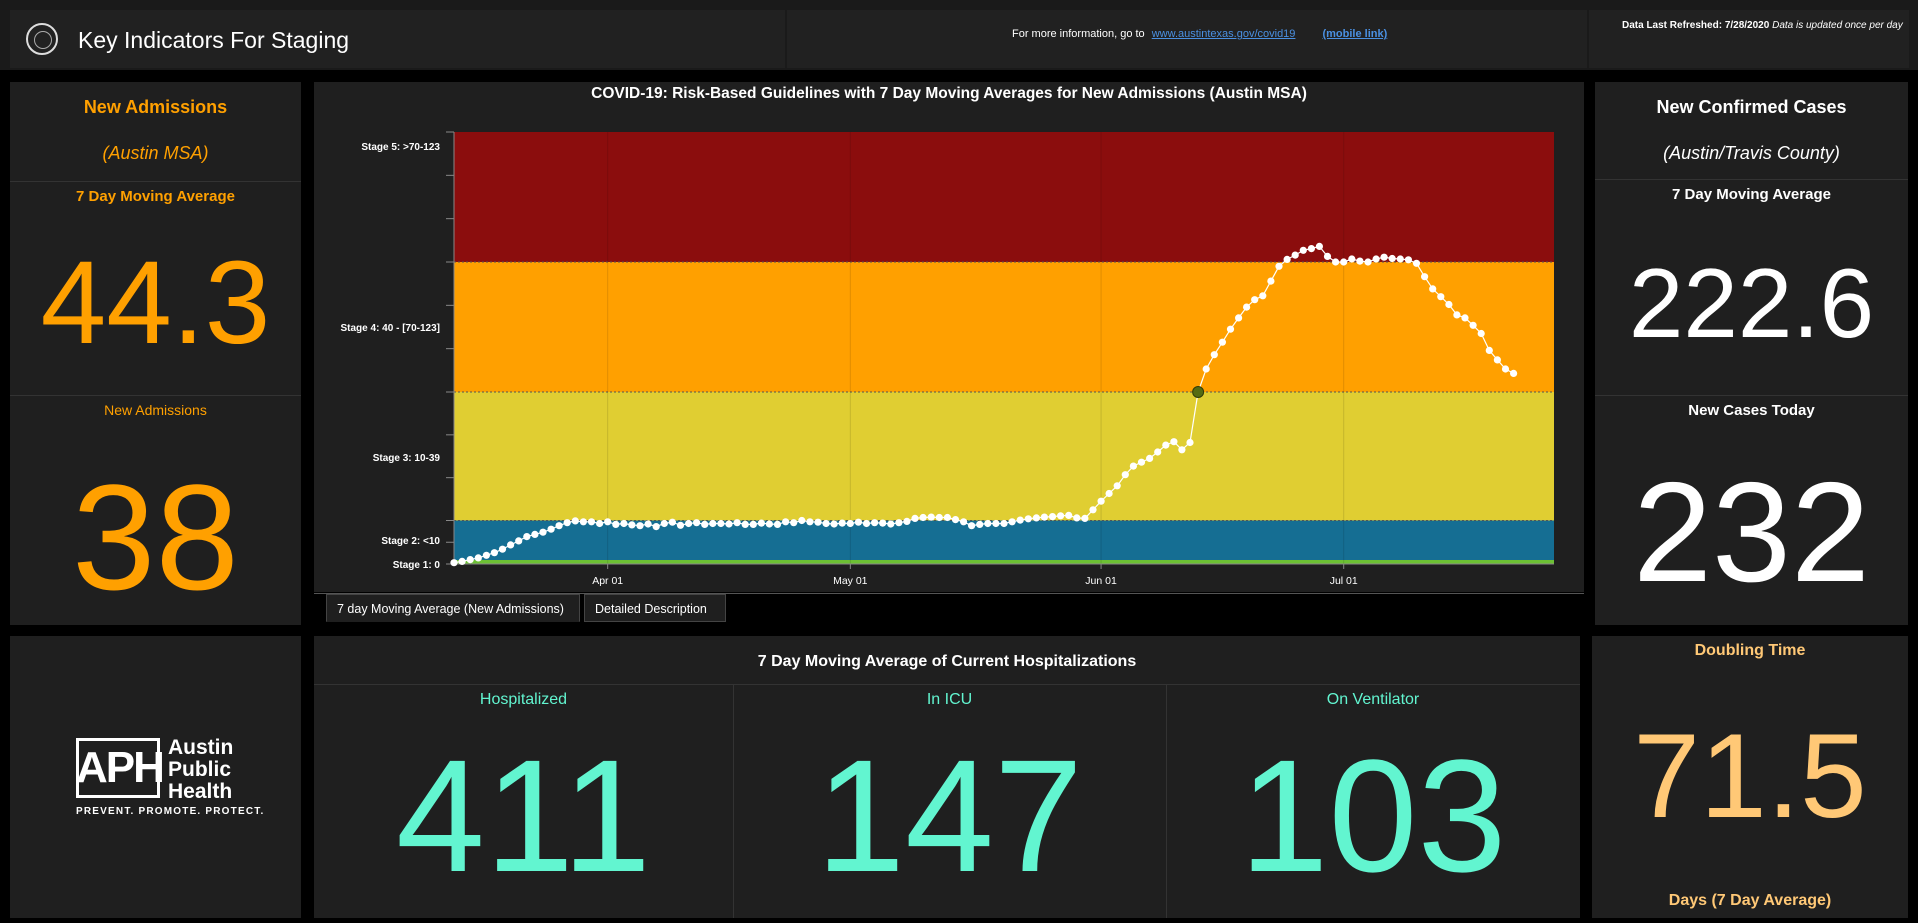  Describe the element at coordinates (1751, 153) in the screenshot. I see `cases-subtitle: (Austin/Travis County)` at that location.